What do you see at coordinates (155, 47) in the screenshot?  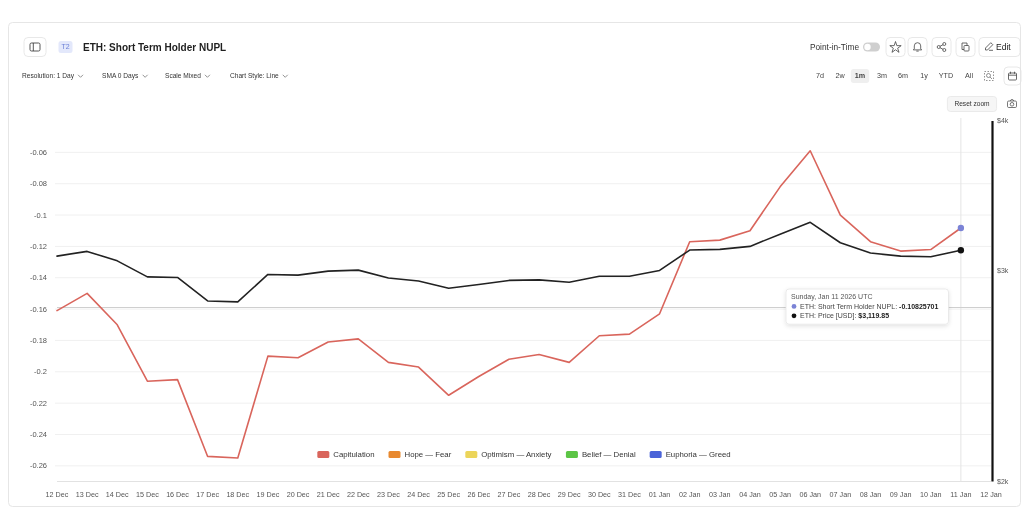 I see `chart-title: ETH: Short Term Holder NUPL` at bounding box center [155, 47].